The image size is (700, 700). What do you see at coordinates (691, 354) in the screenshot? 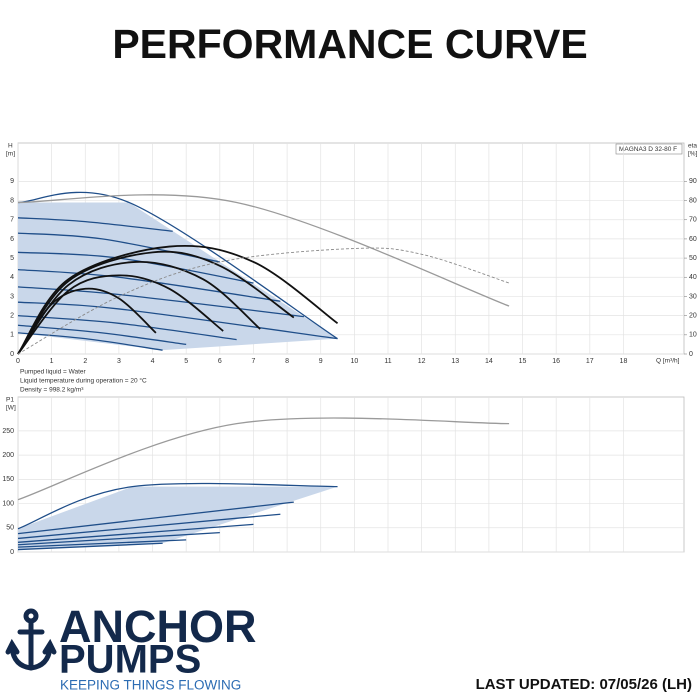
I see `y2-tick-label: 0` at bounding box center [691, 354].